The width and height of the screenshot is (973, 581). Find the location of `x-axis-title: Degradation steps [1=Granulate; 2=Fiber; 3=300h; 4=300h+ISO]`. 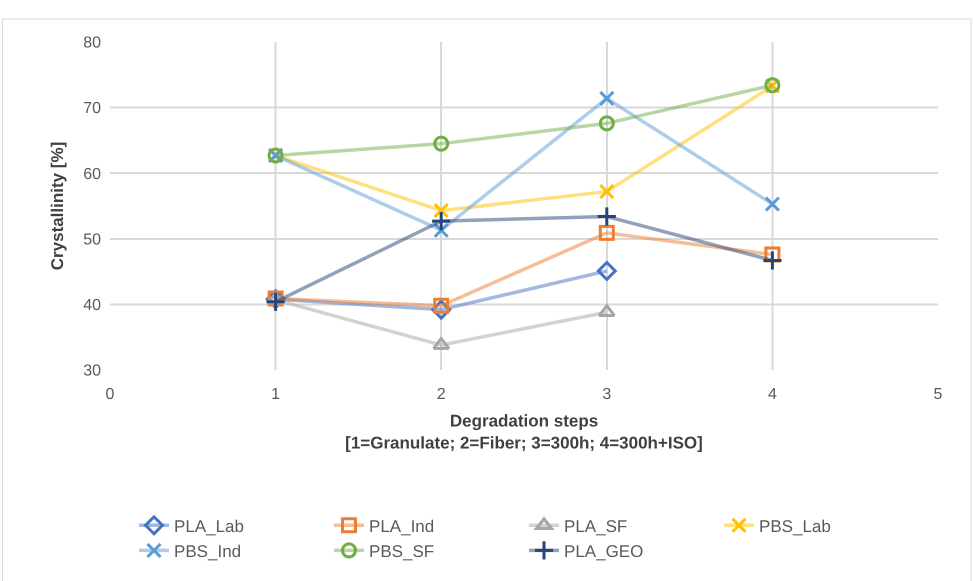

x-axis-title: Degradation steps [1=Granulate; 2=Fiber; 3=300h; 4=300h+ISO] is located at coordinates (524, 431).